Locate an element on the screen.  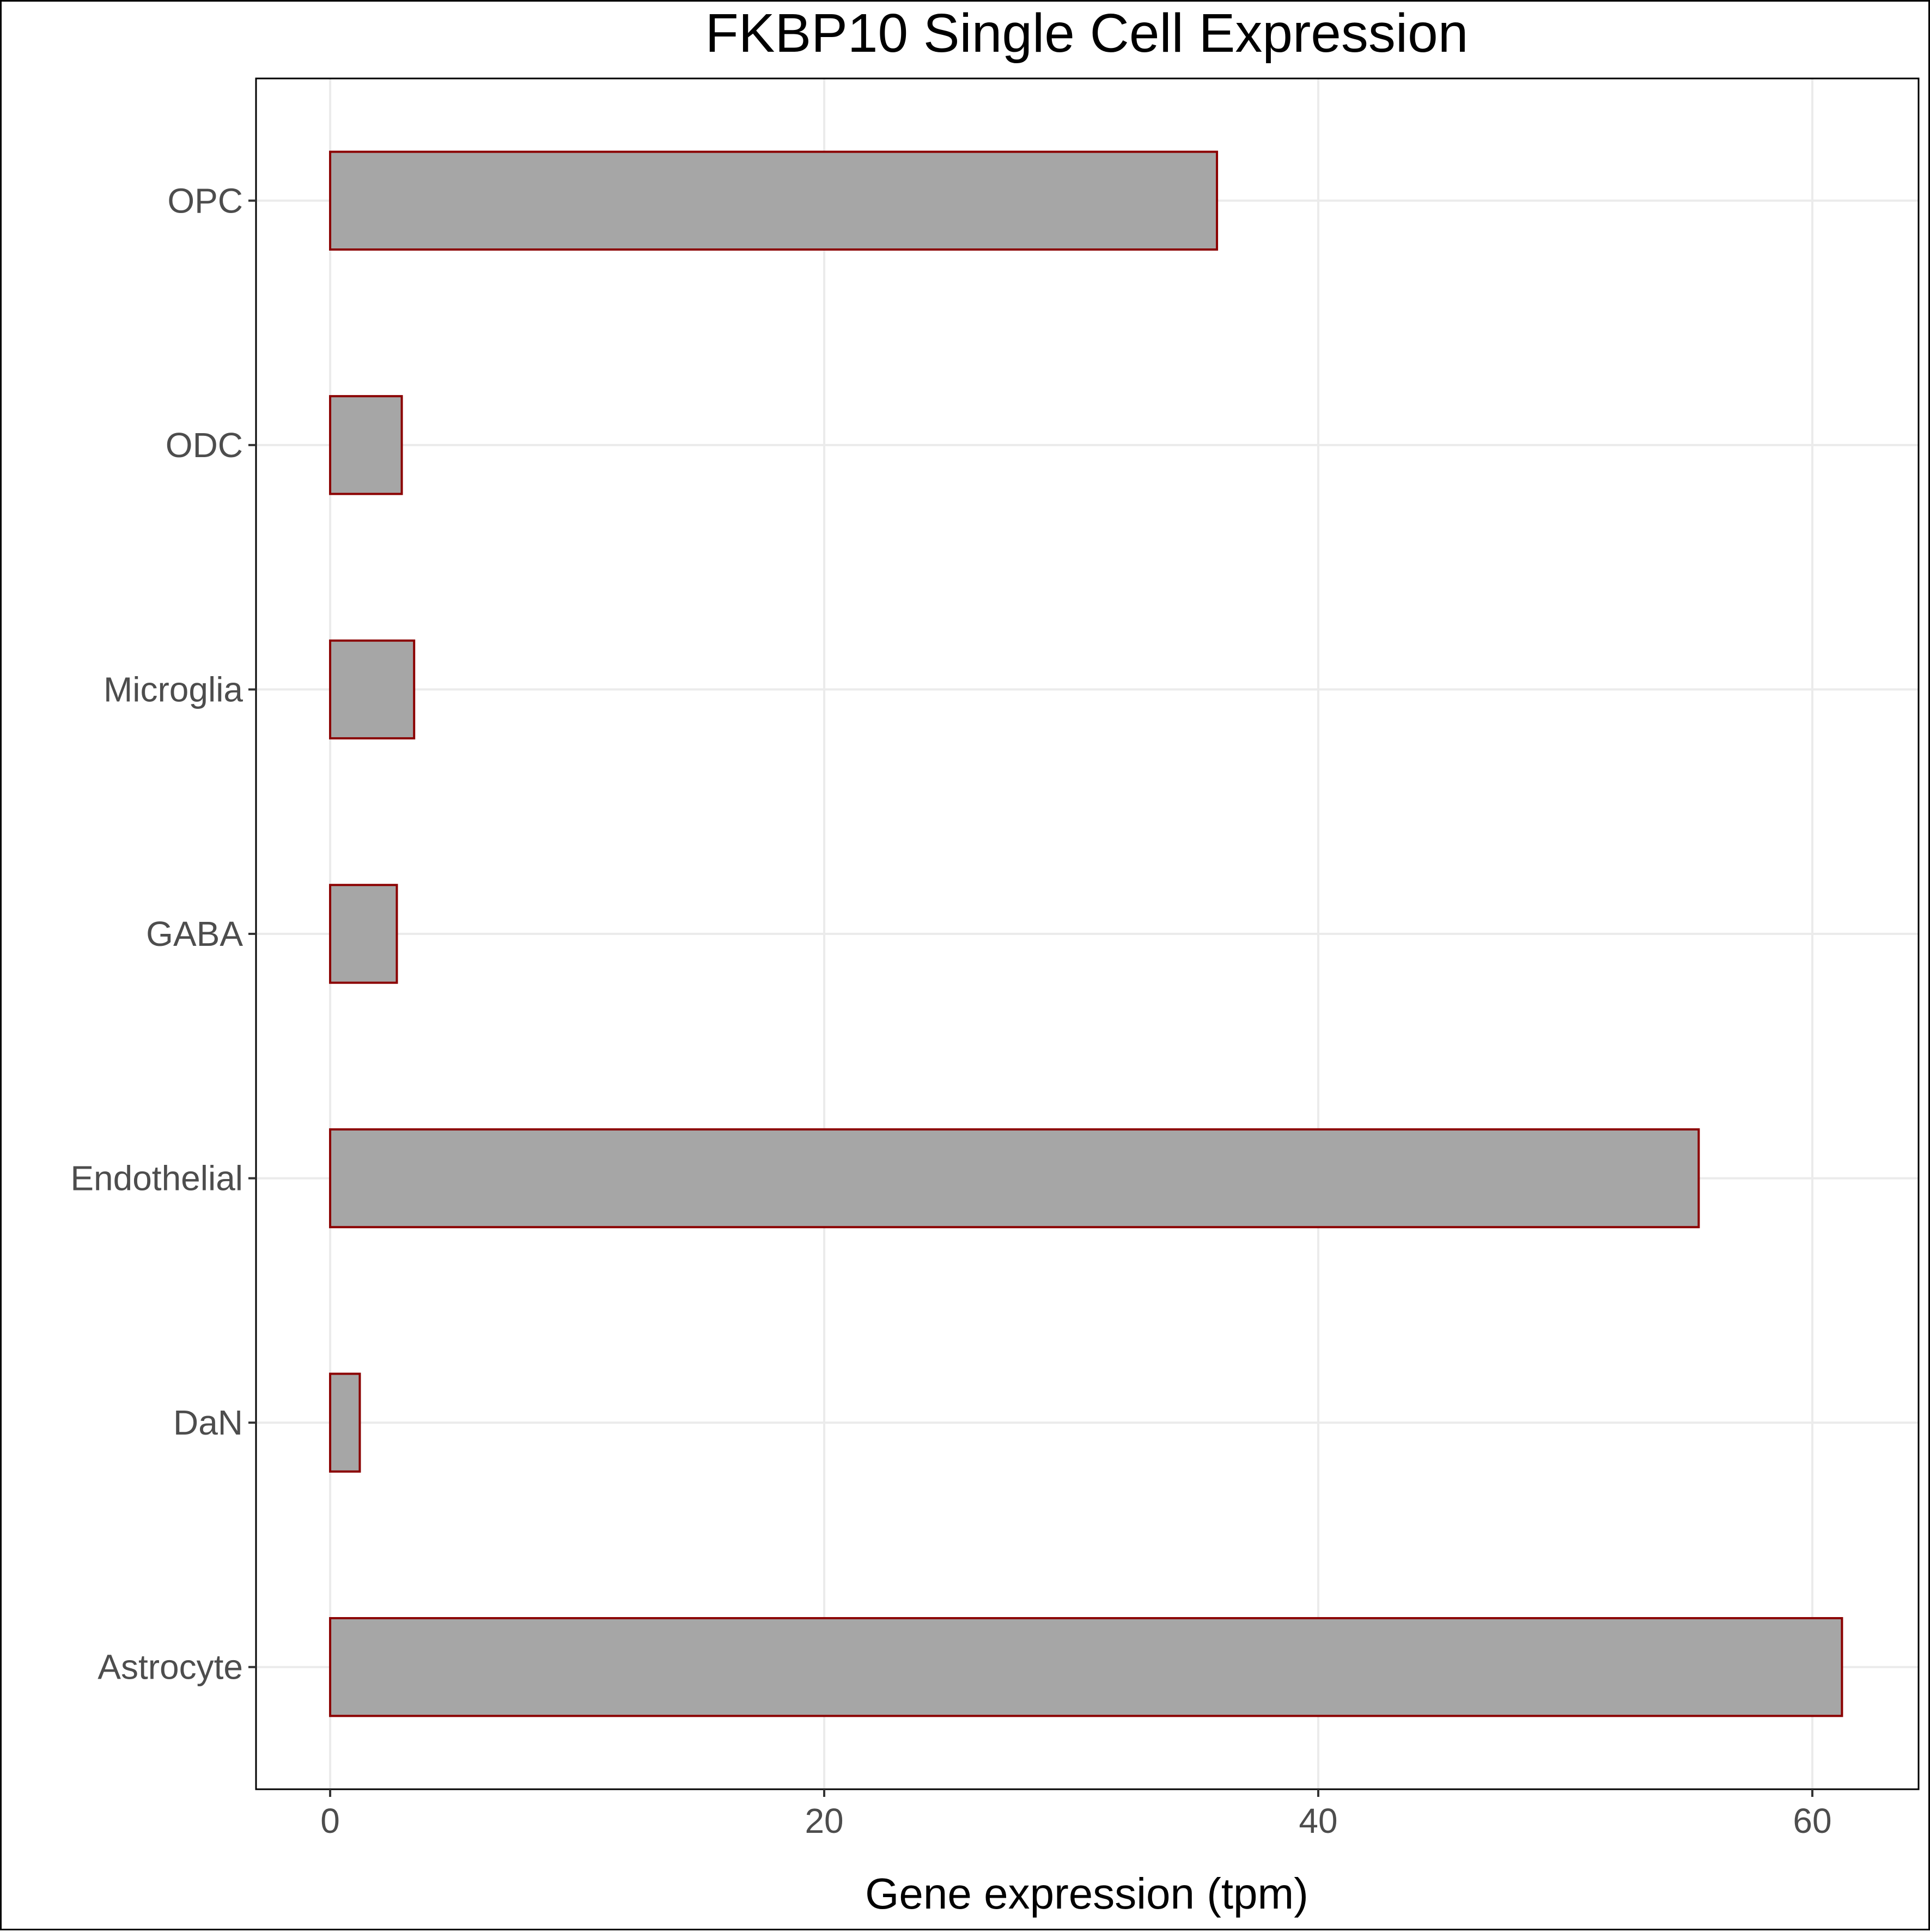
y-tick-label: Microglia is located at coordinates (173, 689).